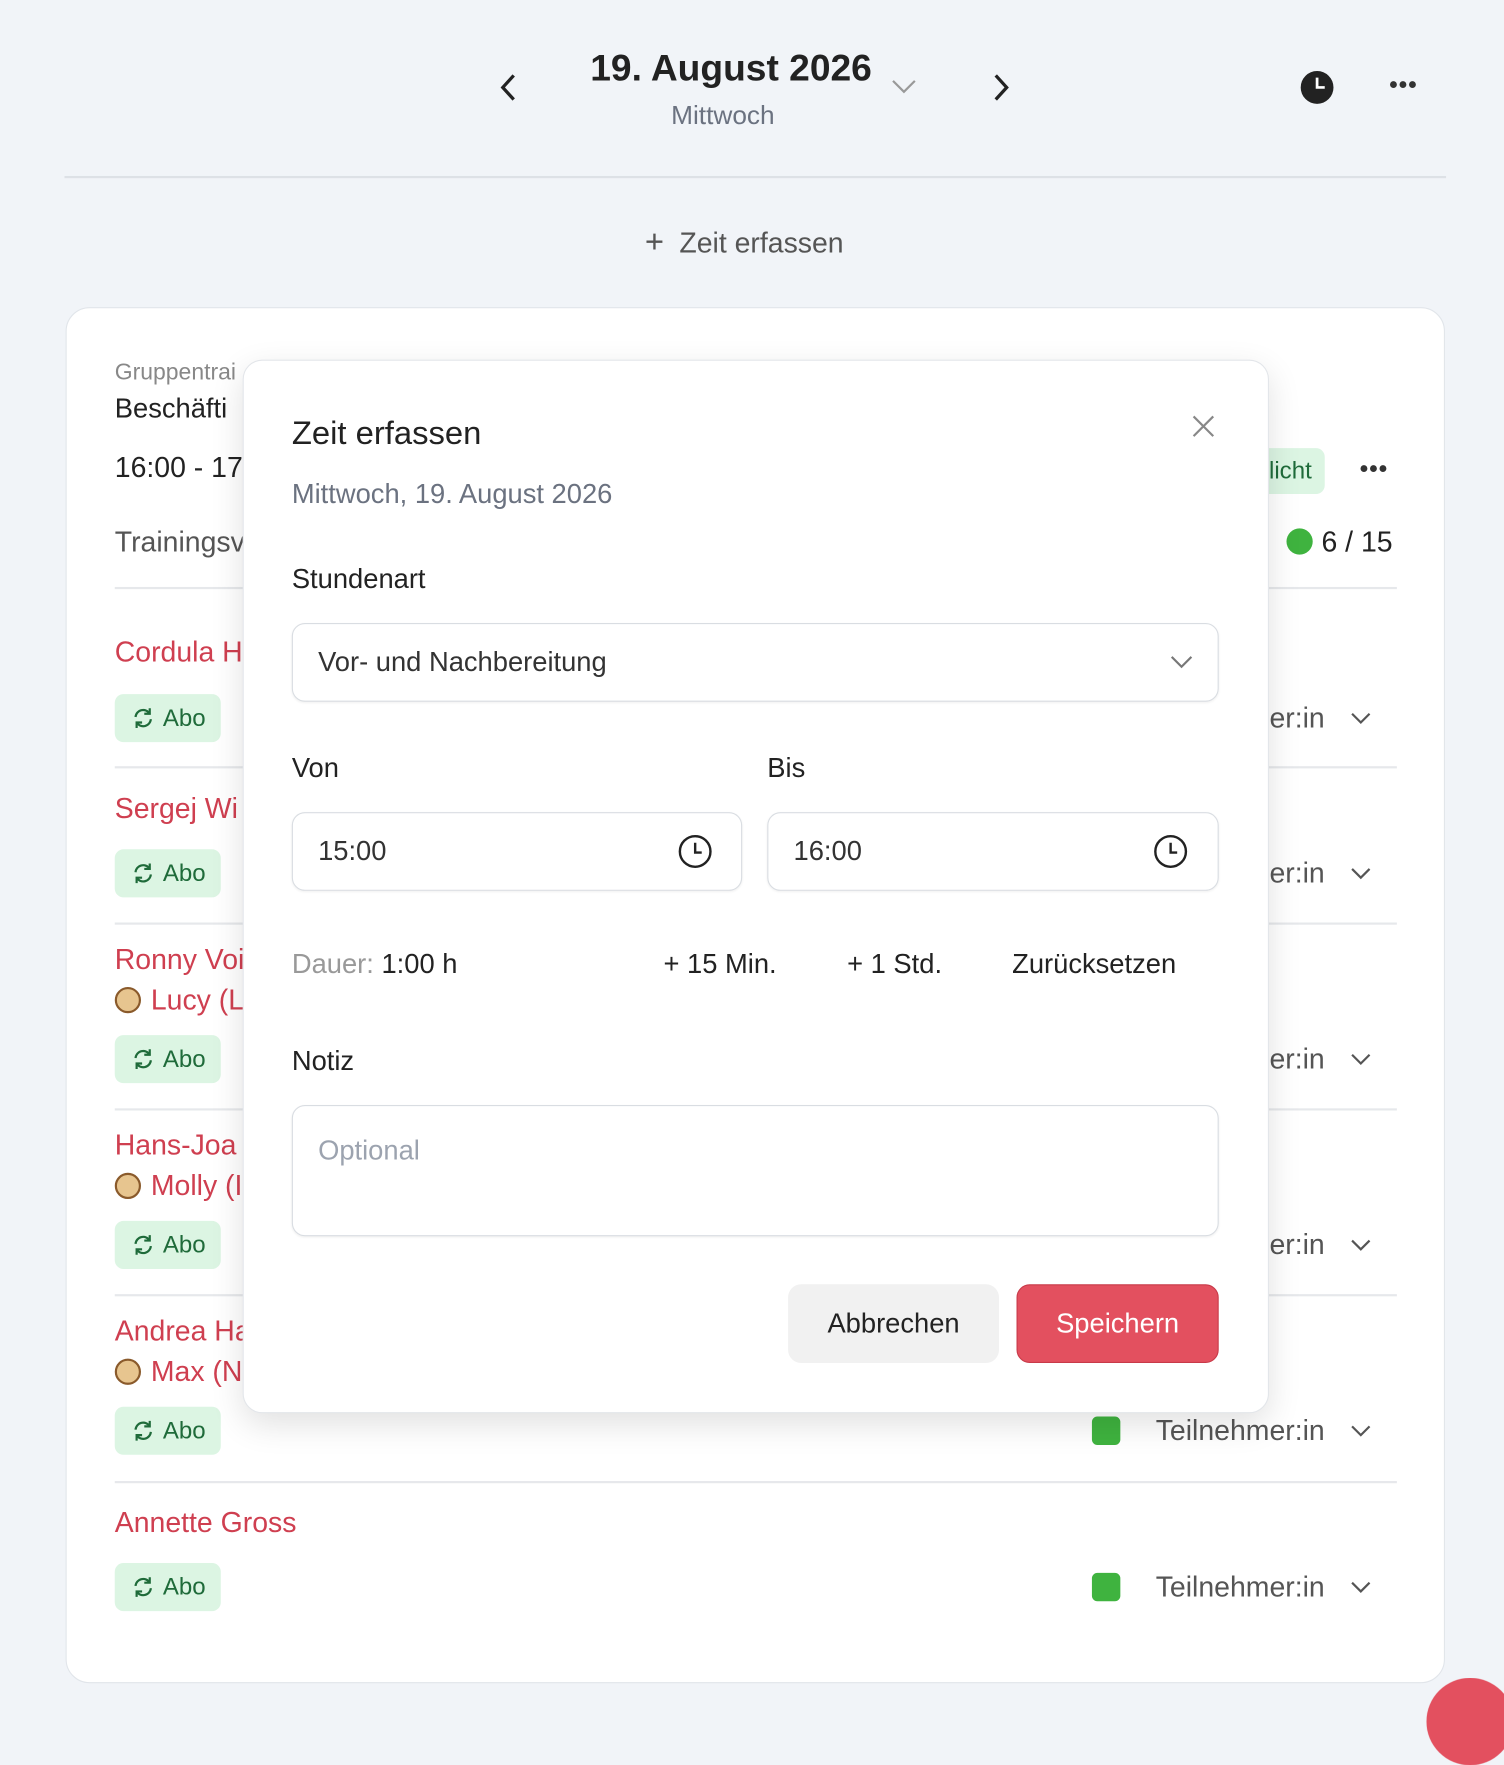 This screenshot has width=1504, height=1765. I want to click on duration: Dauer: 1:00 h, so click(375, 964).